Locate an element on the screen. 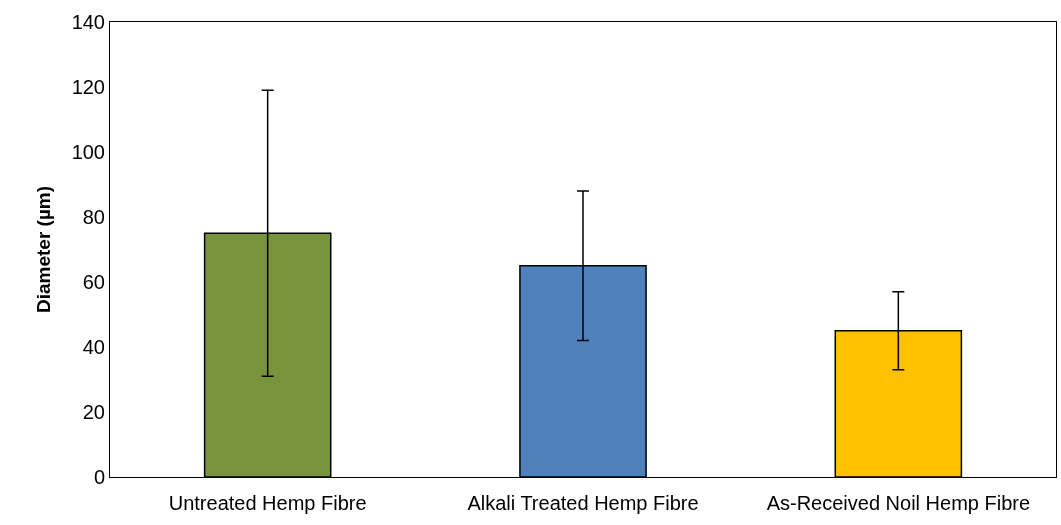  y-tick-label: 140 is located at coordinates (88, 22).